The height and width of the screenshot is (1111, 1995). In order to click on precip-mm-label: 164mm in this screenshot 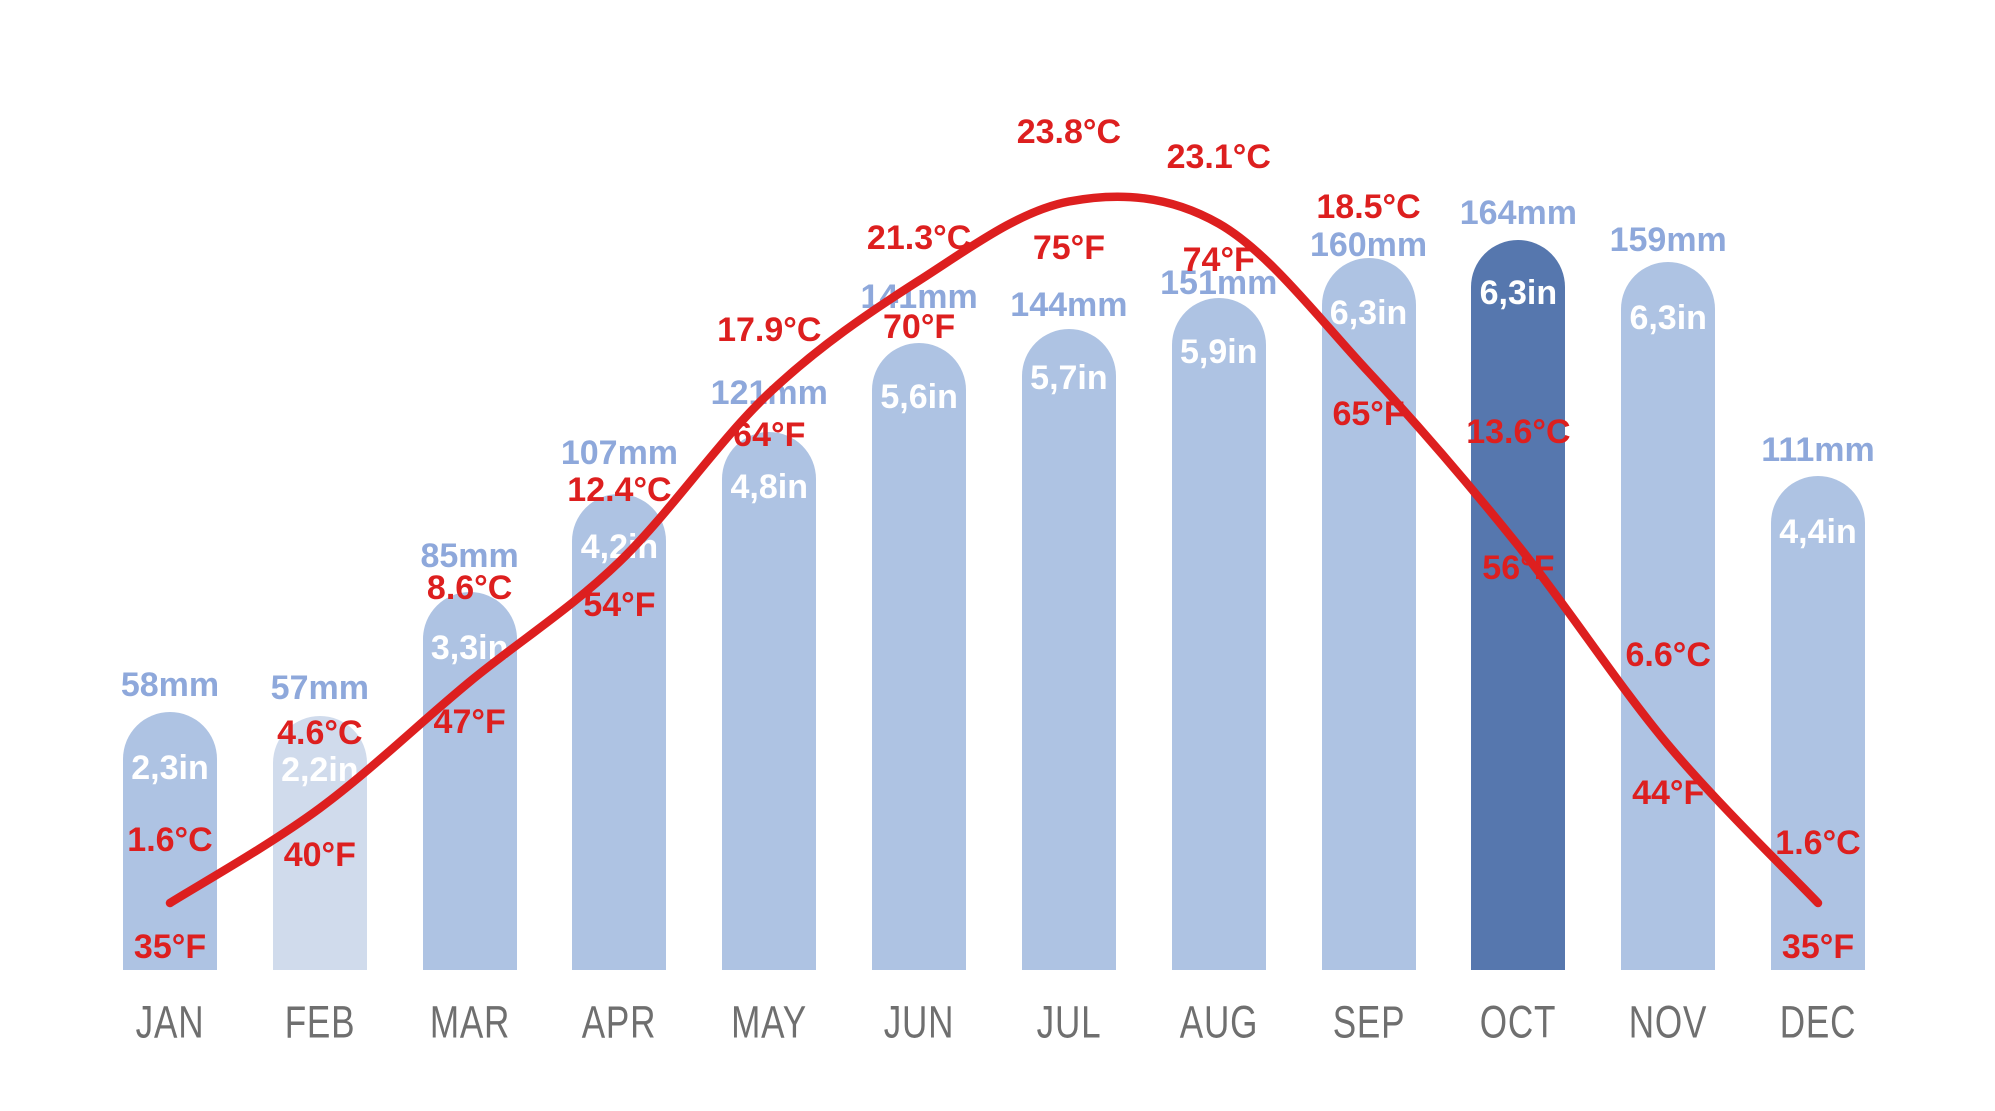, I will do `click(1518, 213)`.